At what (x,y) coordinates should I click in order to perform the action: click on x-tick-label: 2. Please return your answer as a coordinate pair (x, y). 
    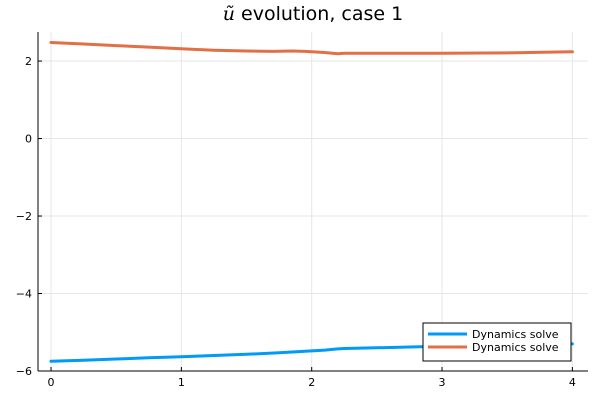
    Looking at the image, I should click on (311, 382).